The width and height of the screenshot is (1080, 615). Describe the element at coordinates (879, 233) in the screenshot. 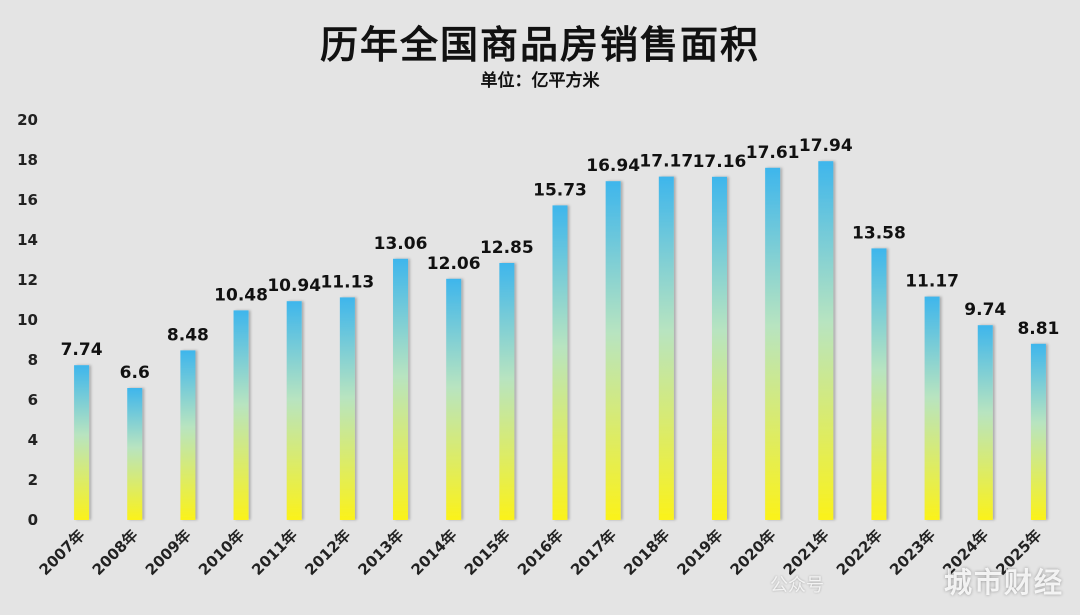

I see `data-label: 13.58` at that location.